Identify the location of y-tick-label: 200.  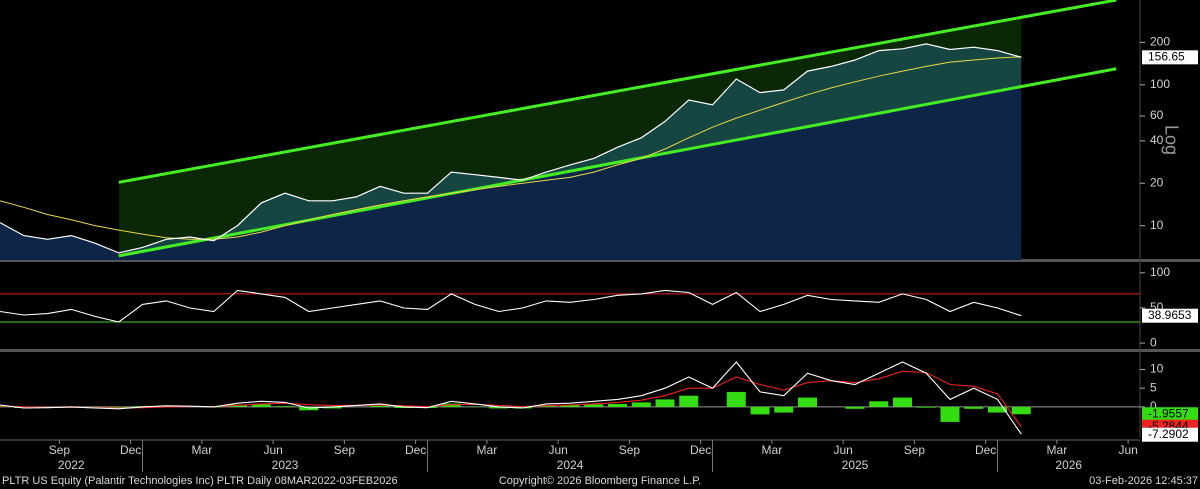
(1160, 42).